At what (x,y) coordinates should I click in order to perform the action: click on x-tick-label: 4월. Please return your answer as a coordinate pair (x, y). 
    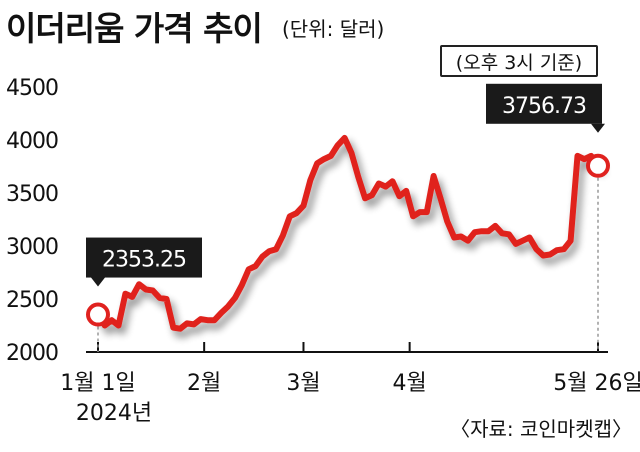
    Looking at the image, I should click on (410, 383).